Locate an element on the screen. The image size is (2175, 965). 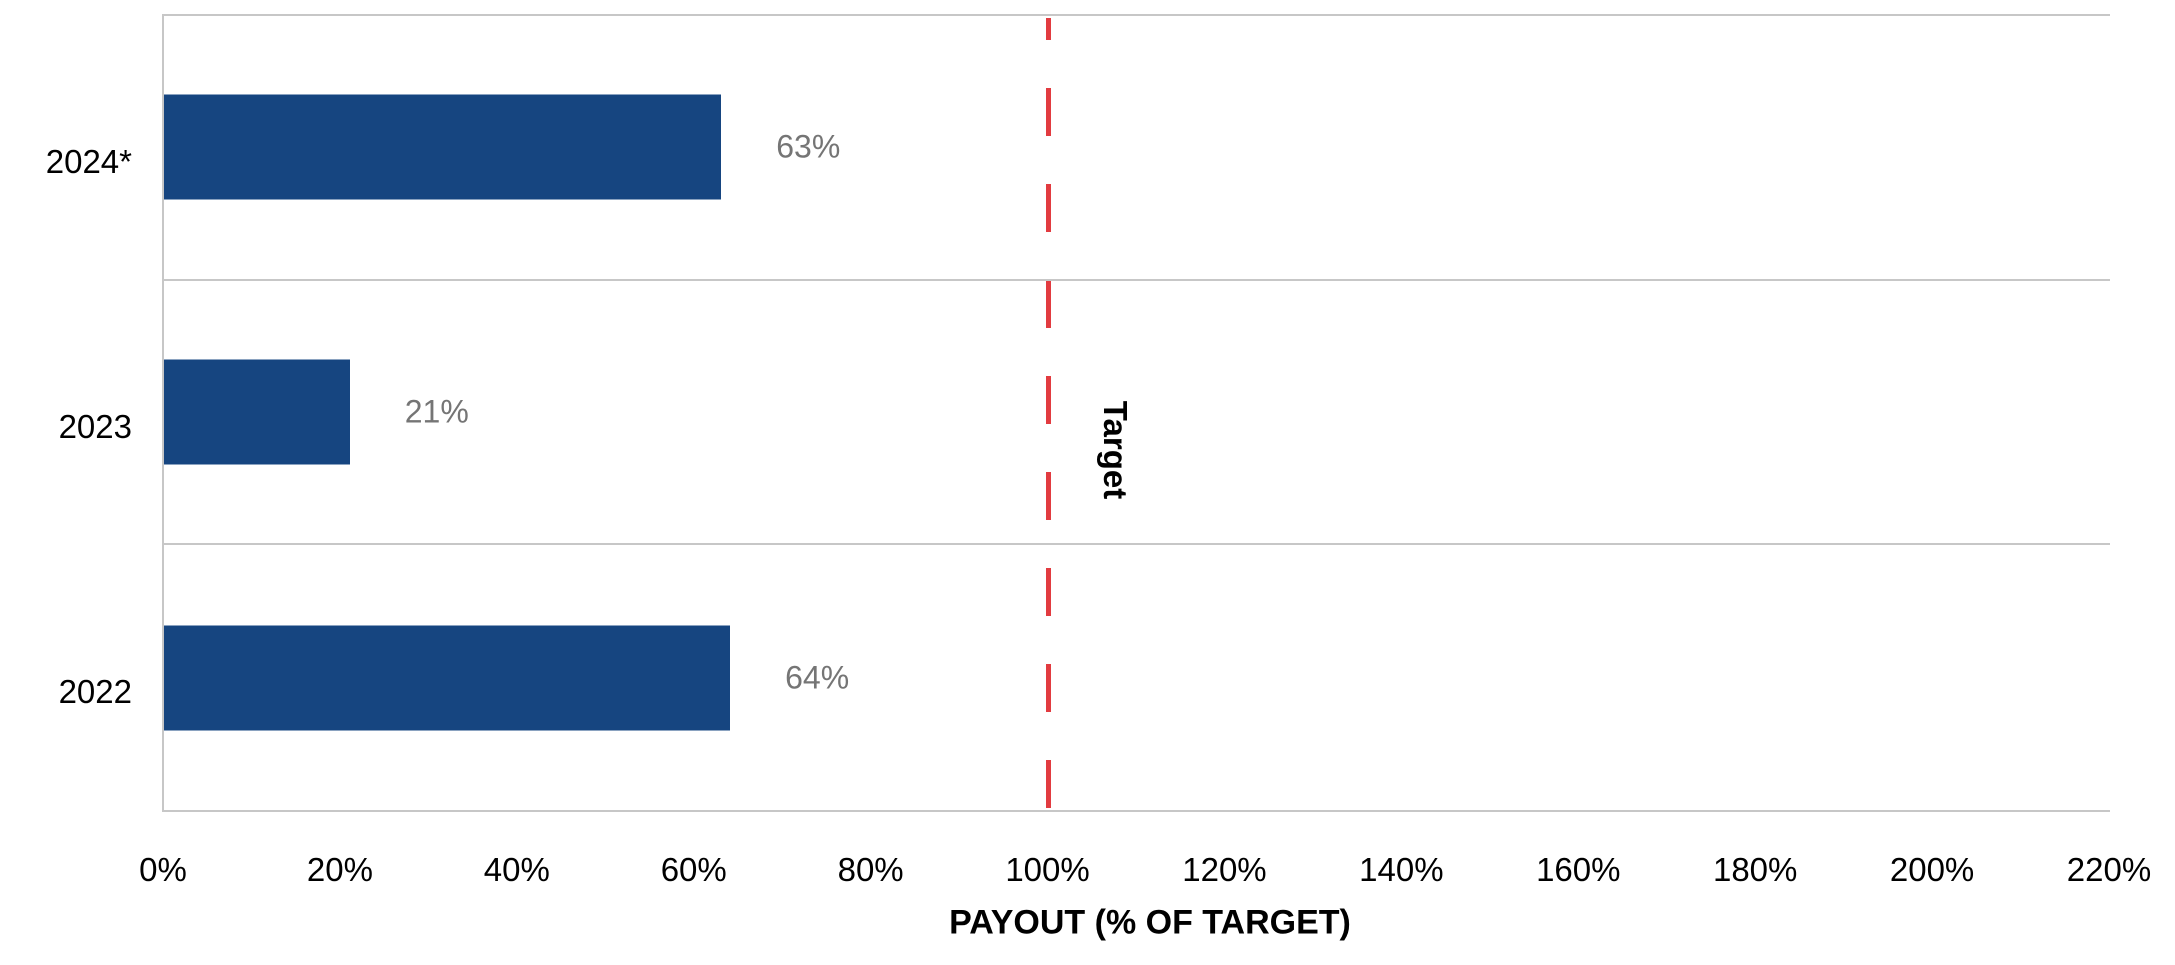
target-reference-line is located at coordinates (1049, 414).